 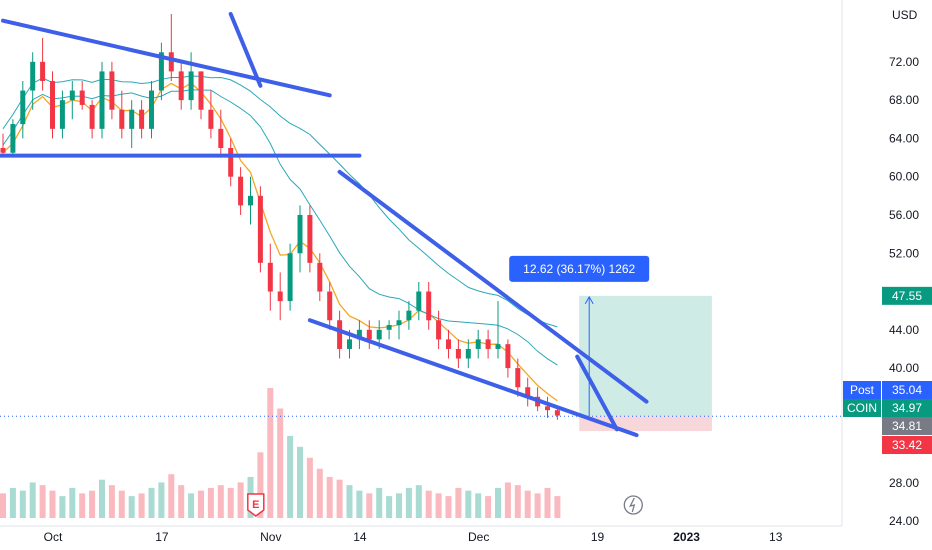 I want to click on x-tick-label: Oct, so click(x=53, y=537).